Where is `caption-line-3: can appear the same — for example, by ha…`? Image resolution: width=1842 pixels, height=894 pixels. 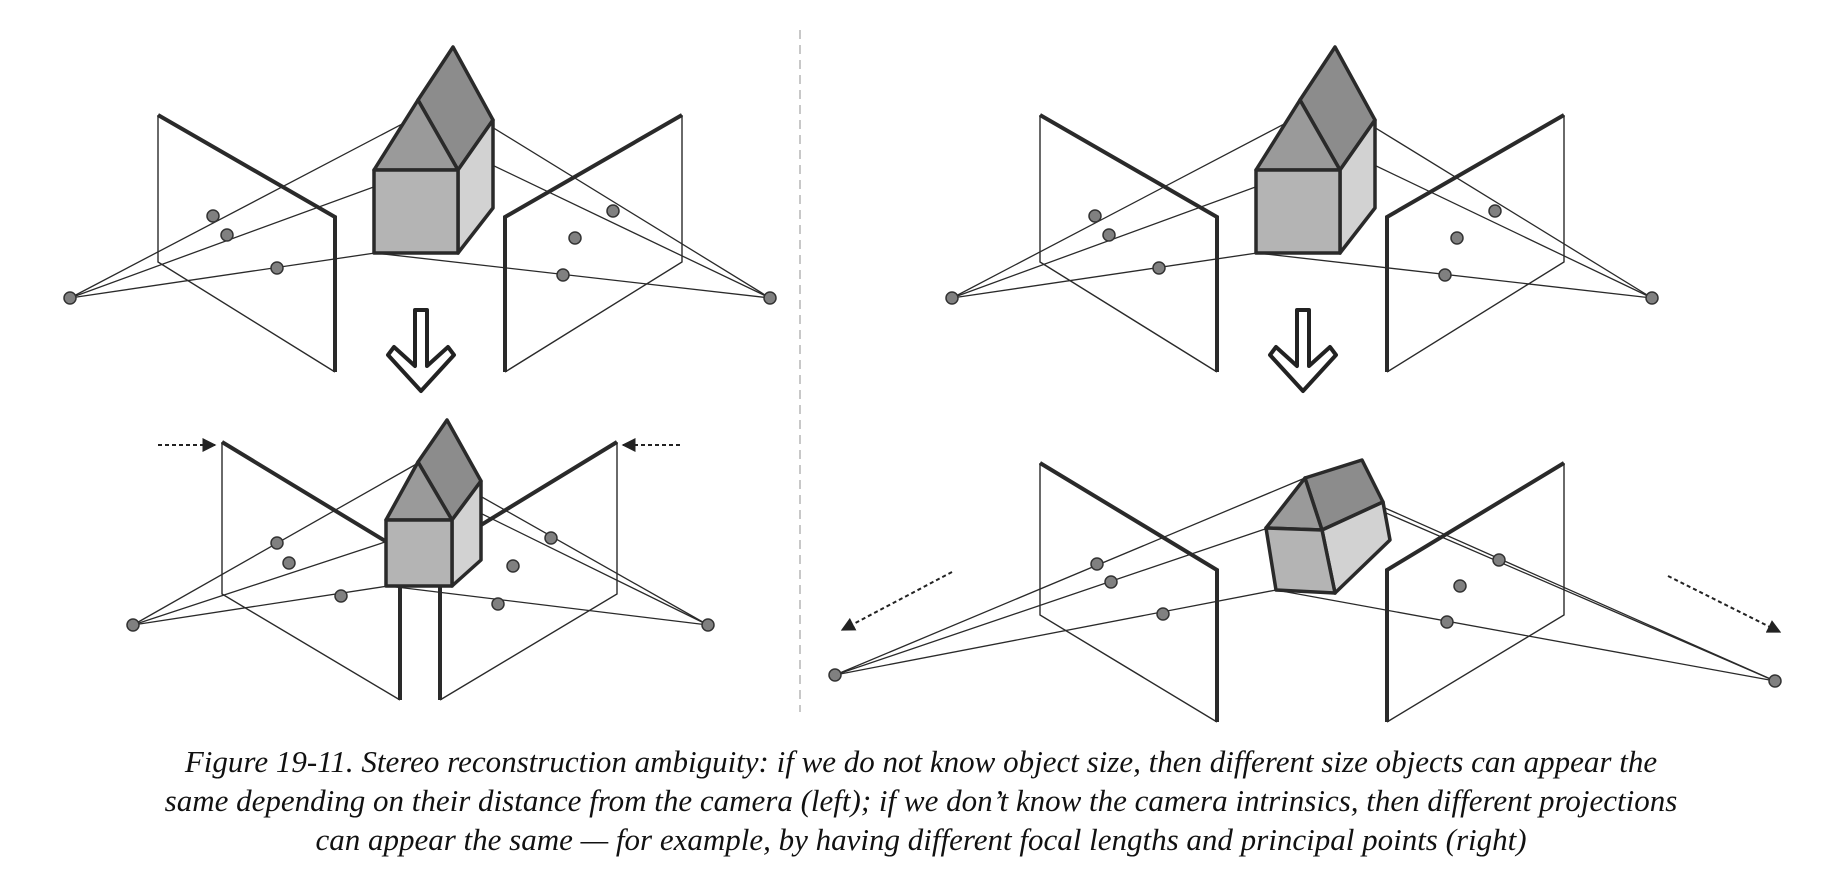
caption-line-3: can appear the same — for example, by ha… is located at coordinates (921, 839).